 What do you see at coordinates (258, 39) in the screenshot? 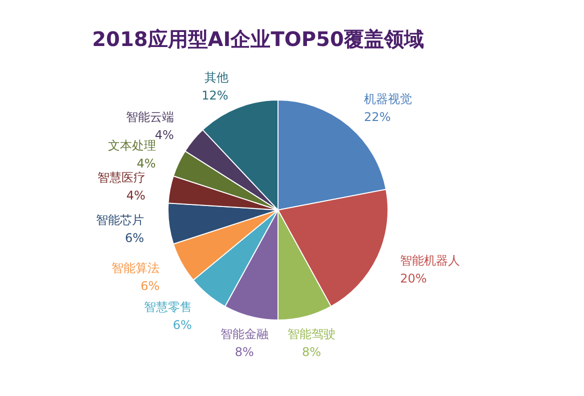
I see `chart-title: 2018应用型AI企业TOP50覆盖领域` at bounding box center [258, 39].